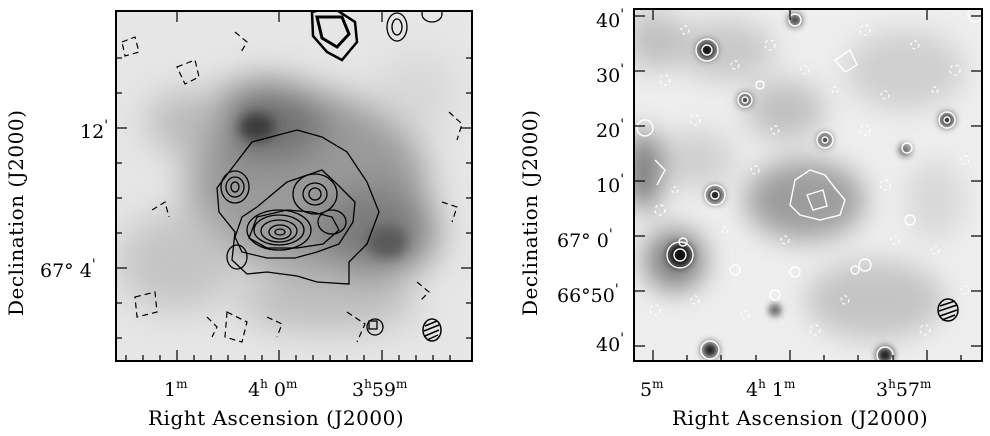 The height and width of the screenshot is (436, 990). Describe the element at coordinates (273, 389) in the screenshot. I see `left-xtick-label: 4h 0m` at that location.